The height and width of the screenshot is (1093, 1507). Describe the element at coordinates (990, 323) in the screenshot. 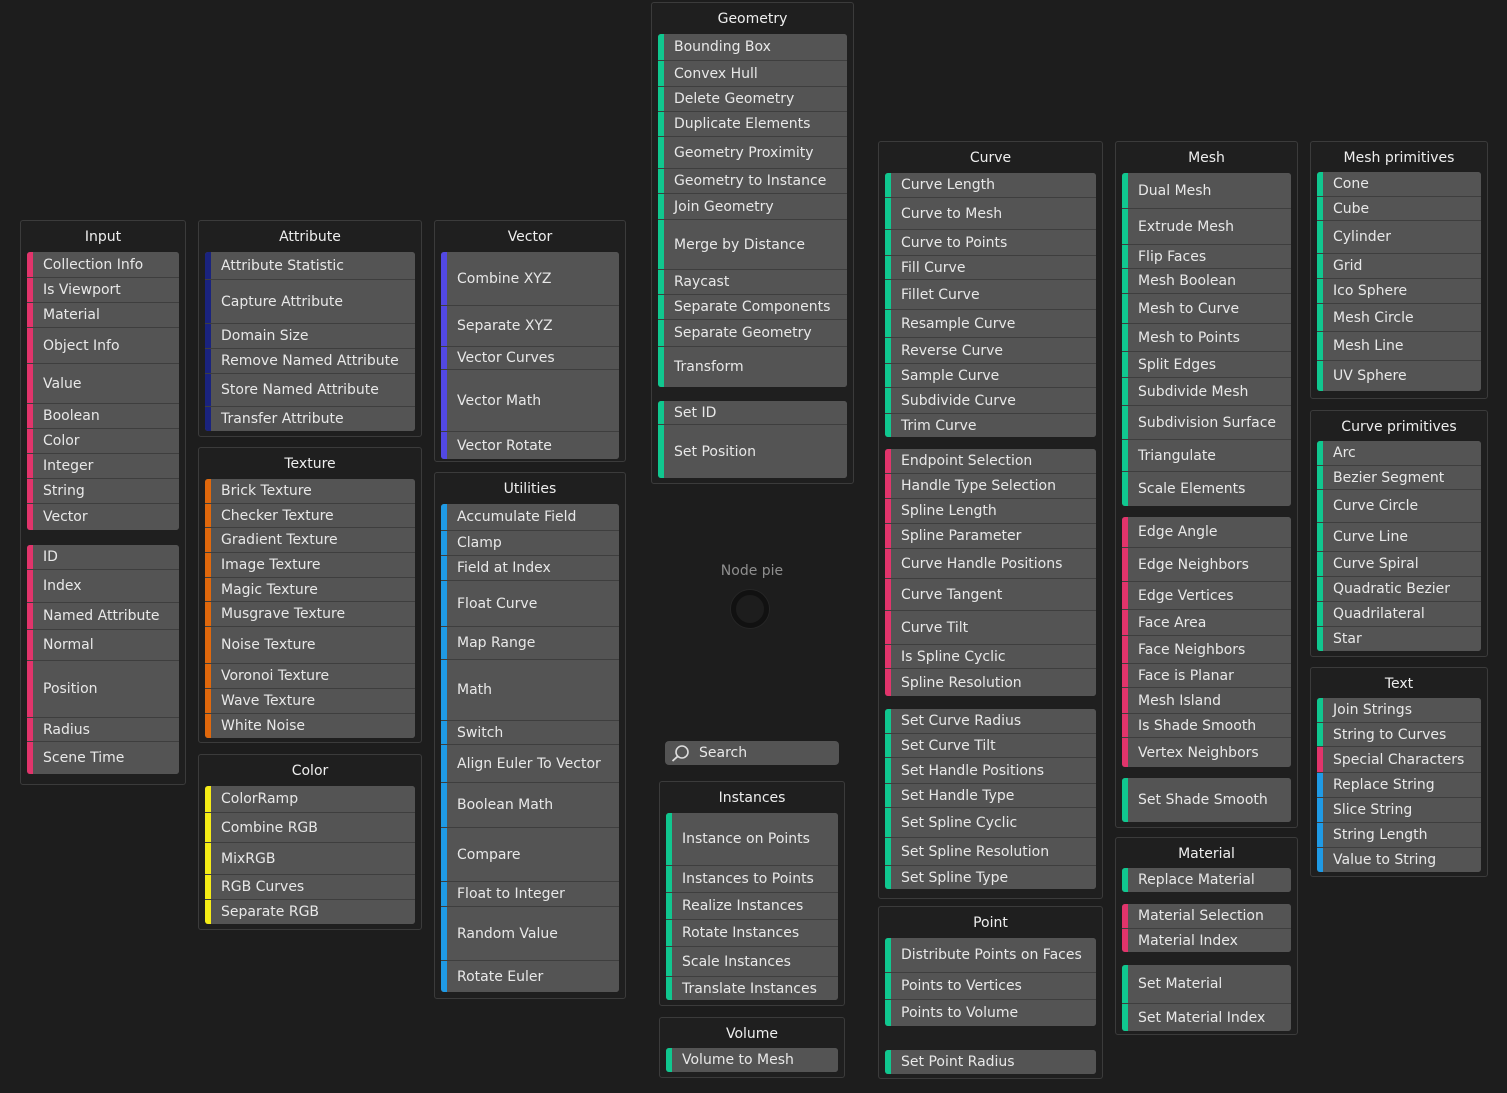

I see `node-item-resample-curve: Resample Curve` at that location.